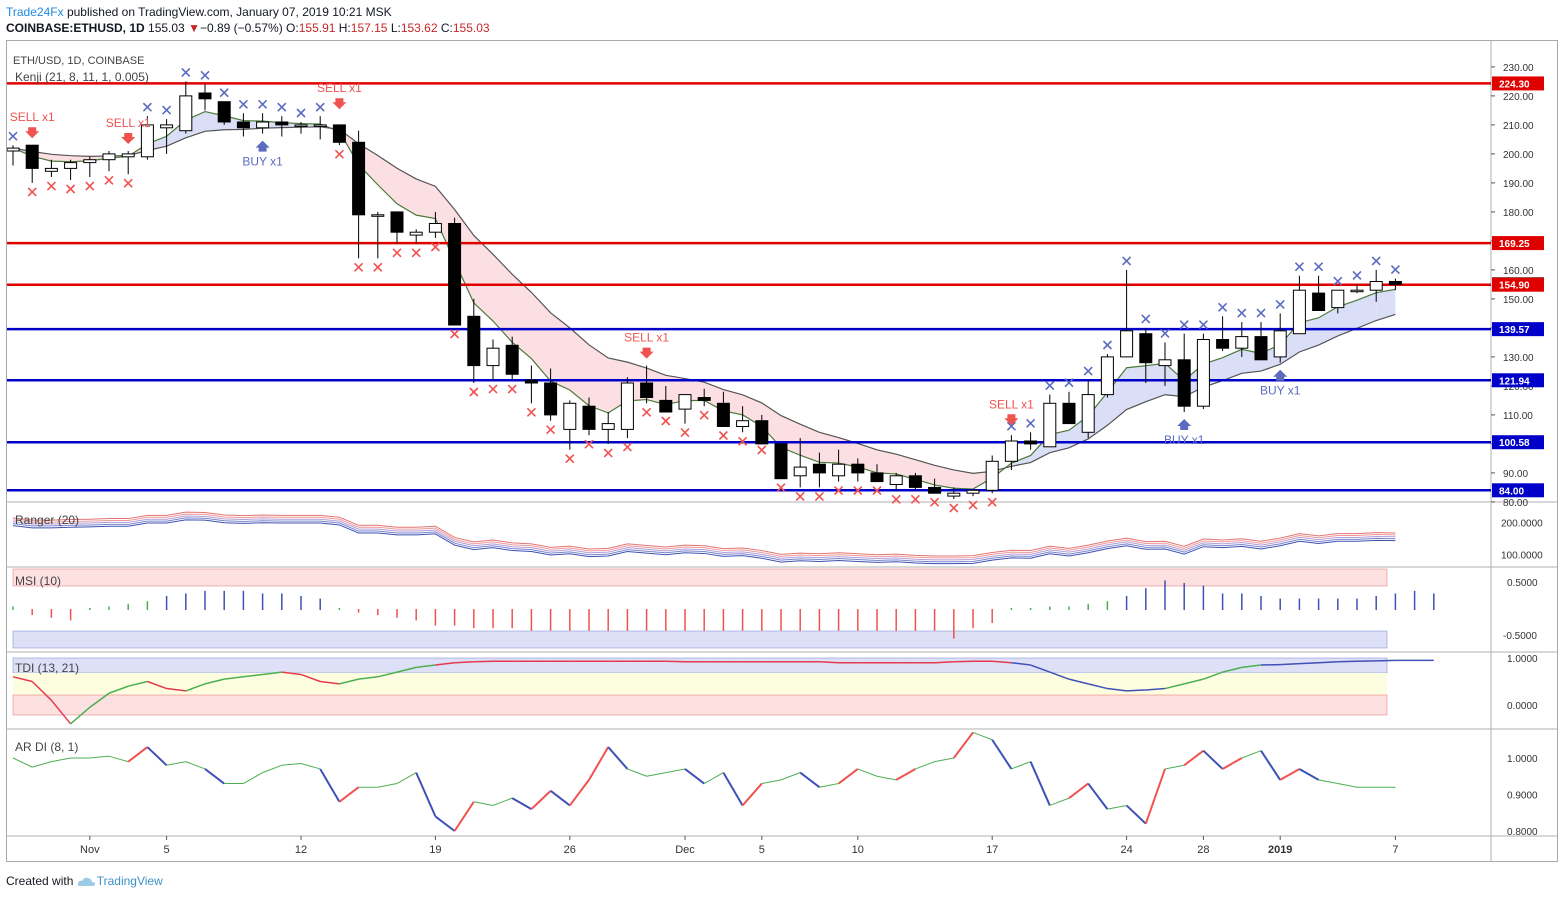 The width and height of the screenshot is (1565, 899). I want to click on level-label-resistance-224: 224.30, so click(1514, 84).